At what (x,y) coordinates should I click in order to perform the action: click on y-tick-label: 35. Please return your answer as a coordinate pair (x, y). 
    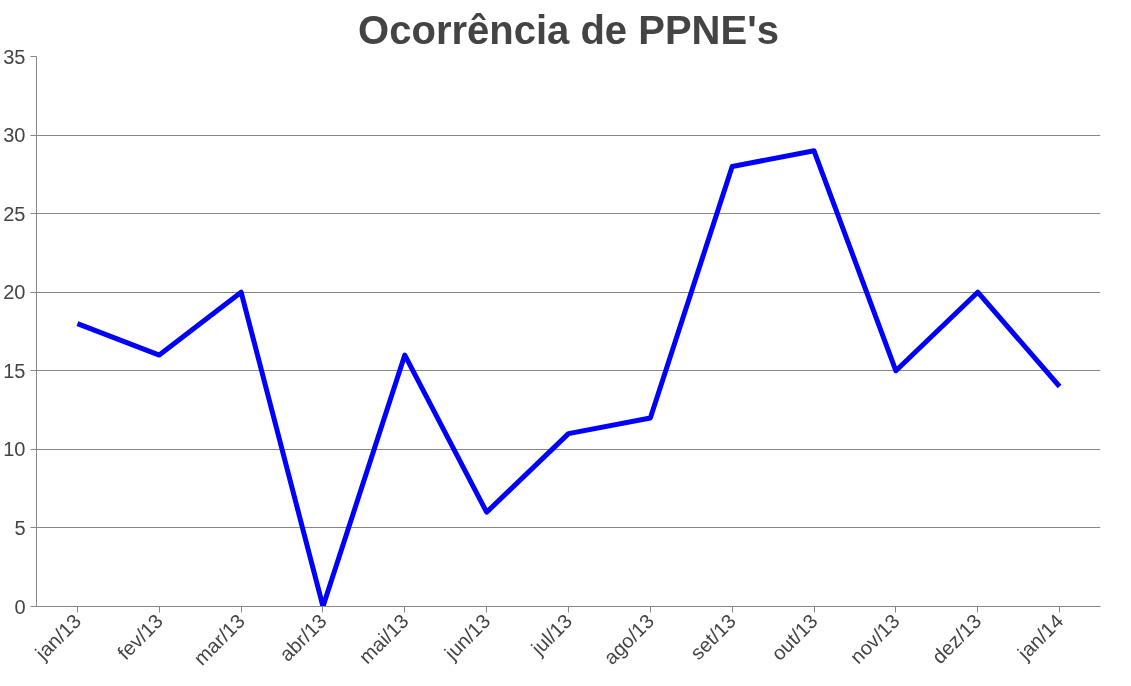
    Looking at the image, I should click on (14, 56).